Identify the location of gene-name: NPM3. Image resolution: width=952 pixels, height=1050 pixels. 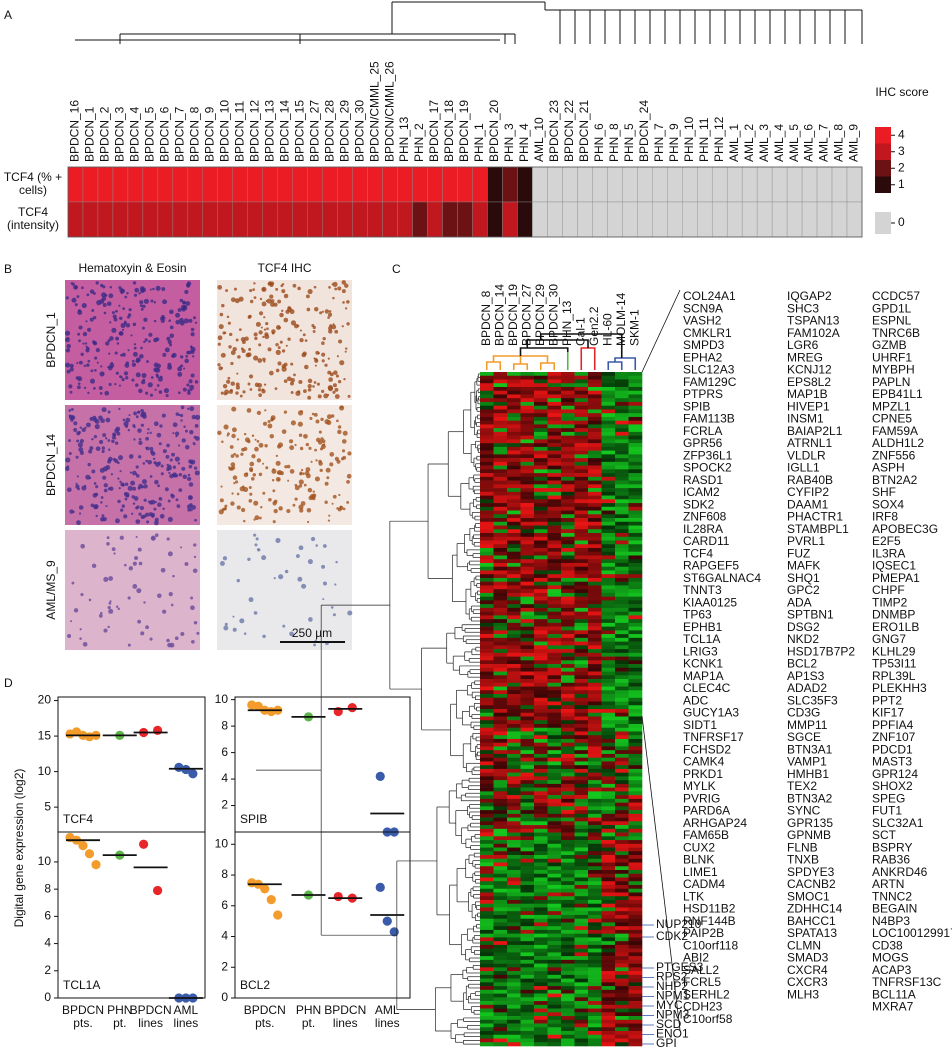
(673, 1015).